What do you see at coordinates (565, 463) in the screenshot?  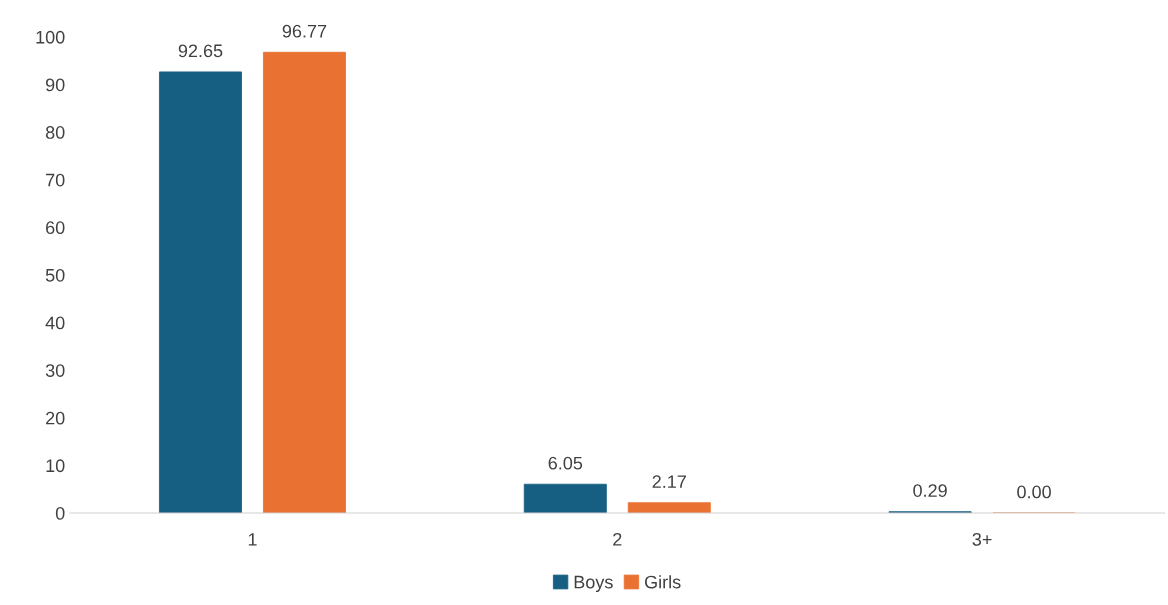 I see `data-label: 6.05` at bounding box center [565, 463].